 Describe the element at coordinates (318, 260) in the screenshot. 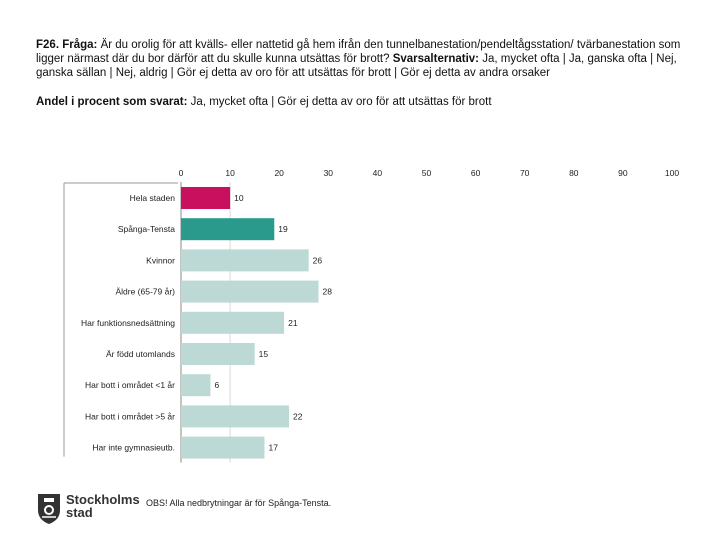

I see `value-label: 26` at that location.